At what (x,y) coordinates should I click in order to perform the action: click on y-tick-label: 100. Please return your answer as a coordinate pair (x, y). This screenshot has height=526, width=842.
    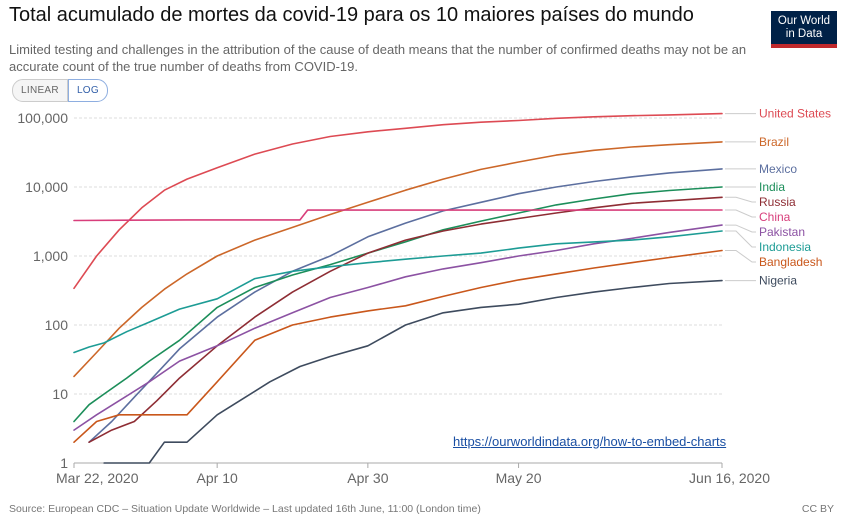
    Looking at the image, I should click on (57, 325).